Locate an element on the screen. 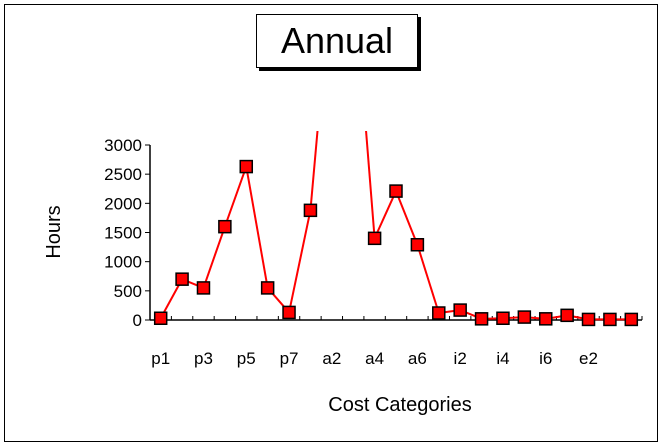 The image size is (664, 448). x-tick-label: p1 is located at coordinates (160, 358).